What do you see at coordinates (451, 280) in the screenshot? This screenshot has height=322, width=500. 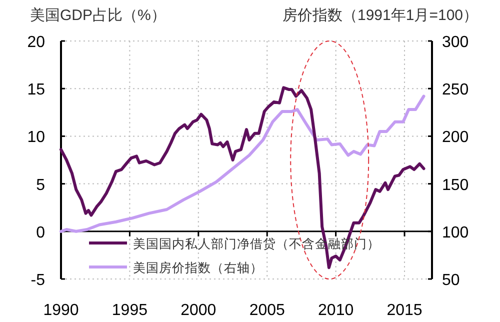 I see `y2-tick-label: 50` at bounding box center [451, 280].